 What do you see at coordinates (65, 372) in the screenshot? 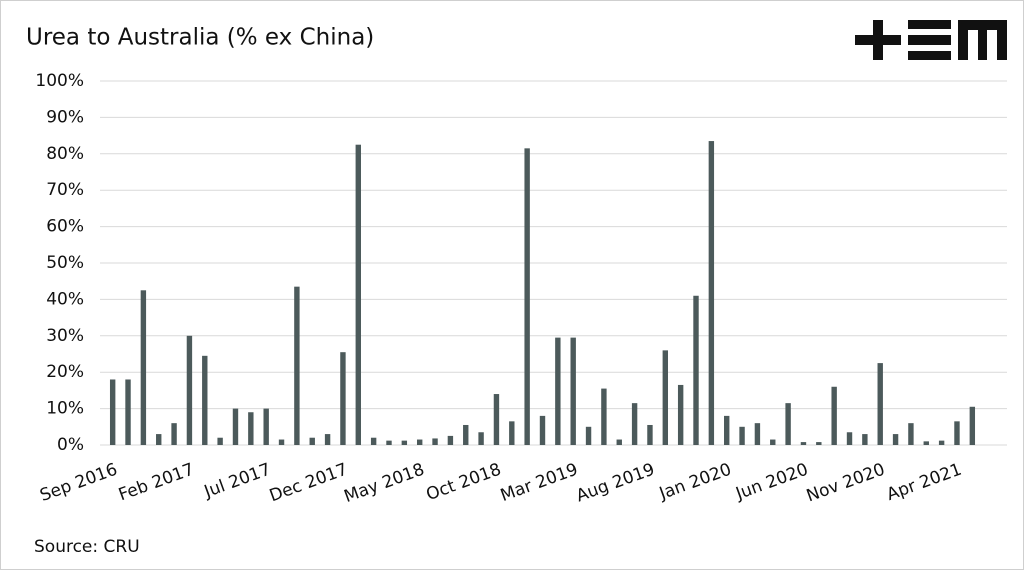
I see `y-tick-label: 20%` at bounding box center [65, 372].